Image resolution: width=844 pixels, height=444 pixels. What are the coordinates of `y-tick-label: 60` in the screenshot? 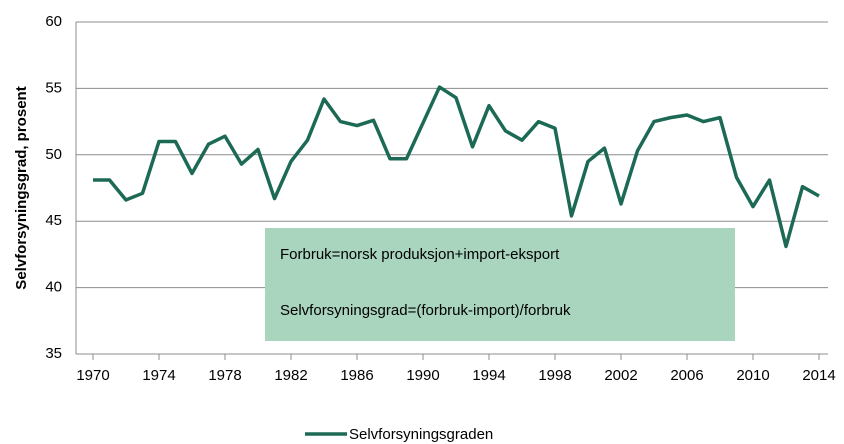 It's located at (53, 21).